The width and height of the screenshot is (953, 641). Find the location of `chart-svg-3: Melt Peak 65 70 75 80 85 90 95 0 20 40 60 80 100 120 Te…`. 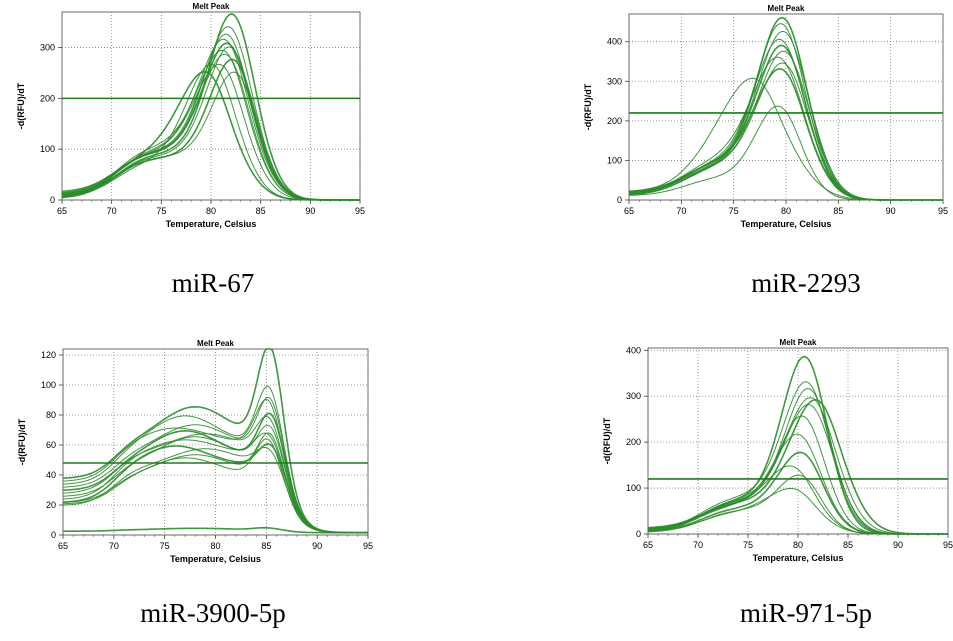

chart-svg-3: Melt Peak 65 70 75 80 85 90 95 0 20 40 60 80 100 120 Te… is located at coordinates (195, 451).